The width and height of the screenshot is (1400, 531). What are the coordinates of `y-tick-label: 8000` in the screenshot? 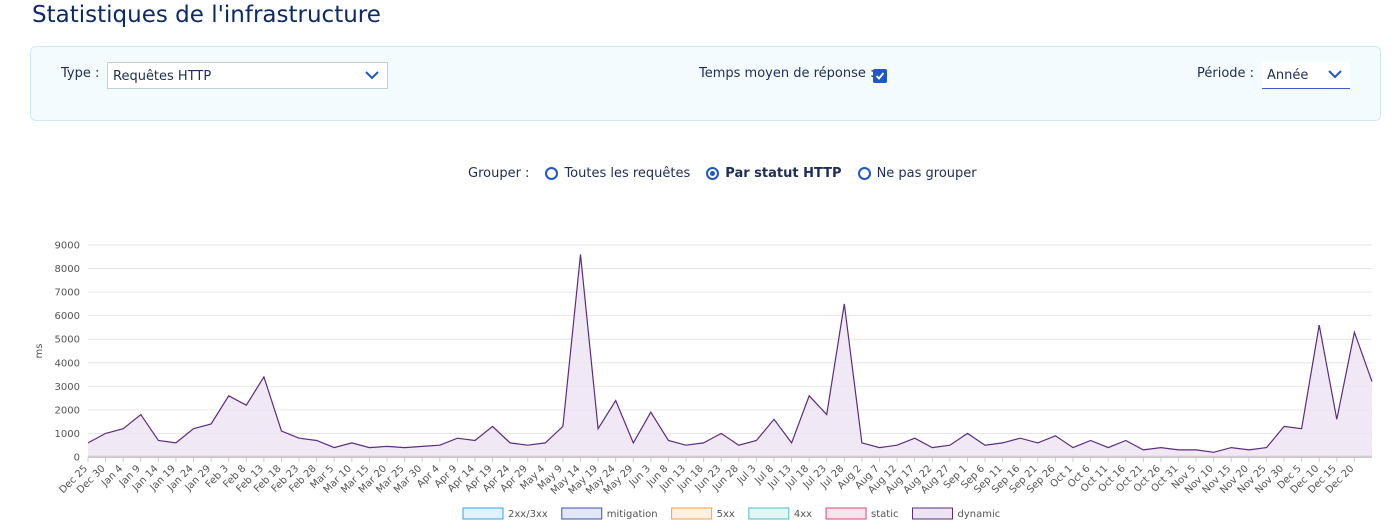 It's located at (67, 269).